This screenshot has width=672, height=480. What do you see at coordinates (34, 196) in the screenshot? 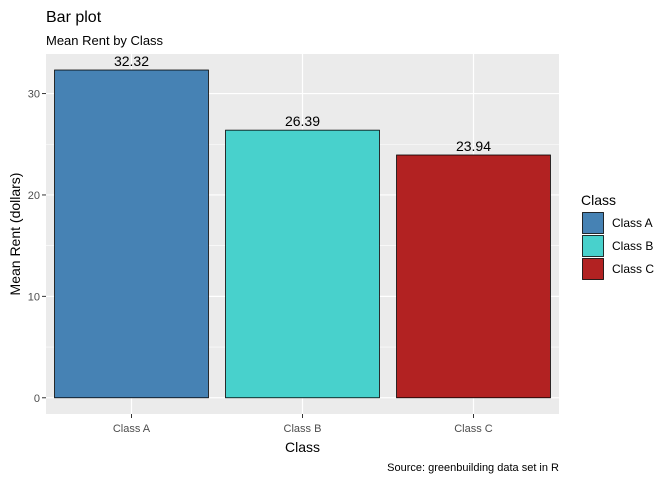
I see `y-tick-label: 20` at bounding box center [34, 196].